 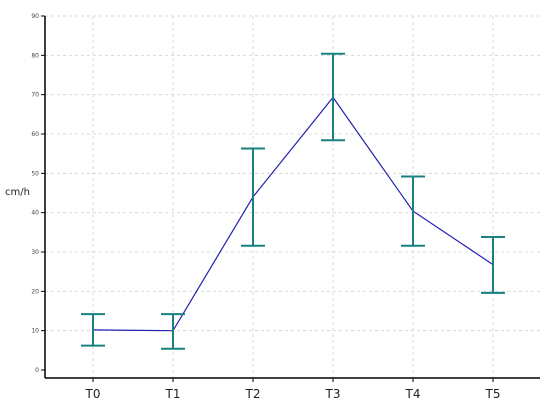 What do you see at coordinates (333, 394) in the screenshot?
I see `x-tick-label: T3` at bounding box center [333, 394].